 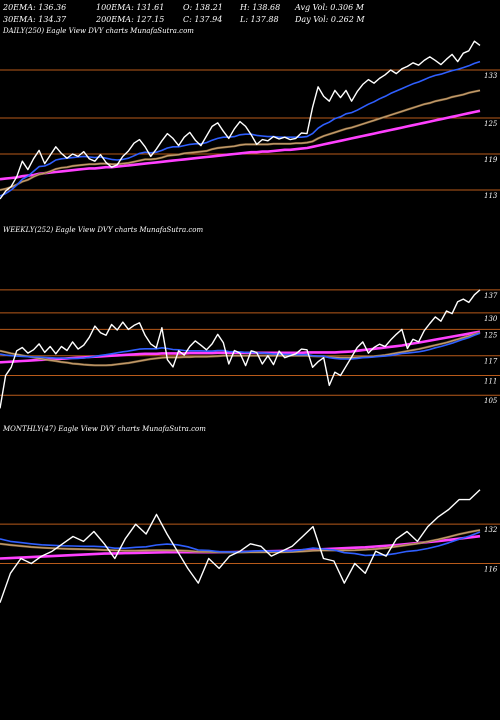 What do you see at coordinates (130, 19) in the screenshot?
I see `ema200-value: 200EMA: 127.15` at bounding box center [130, 19].